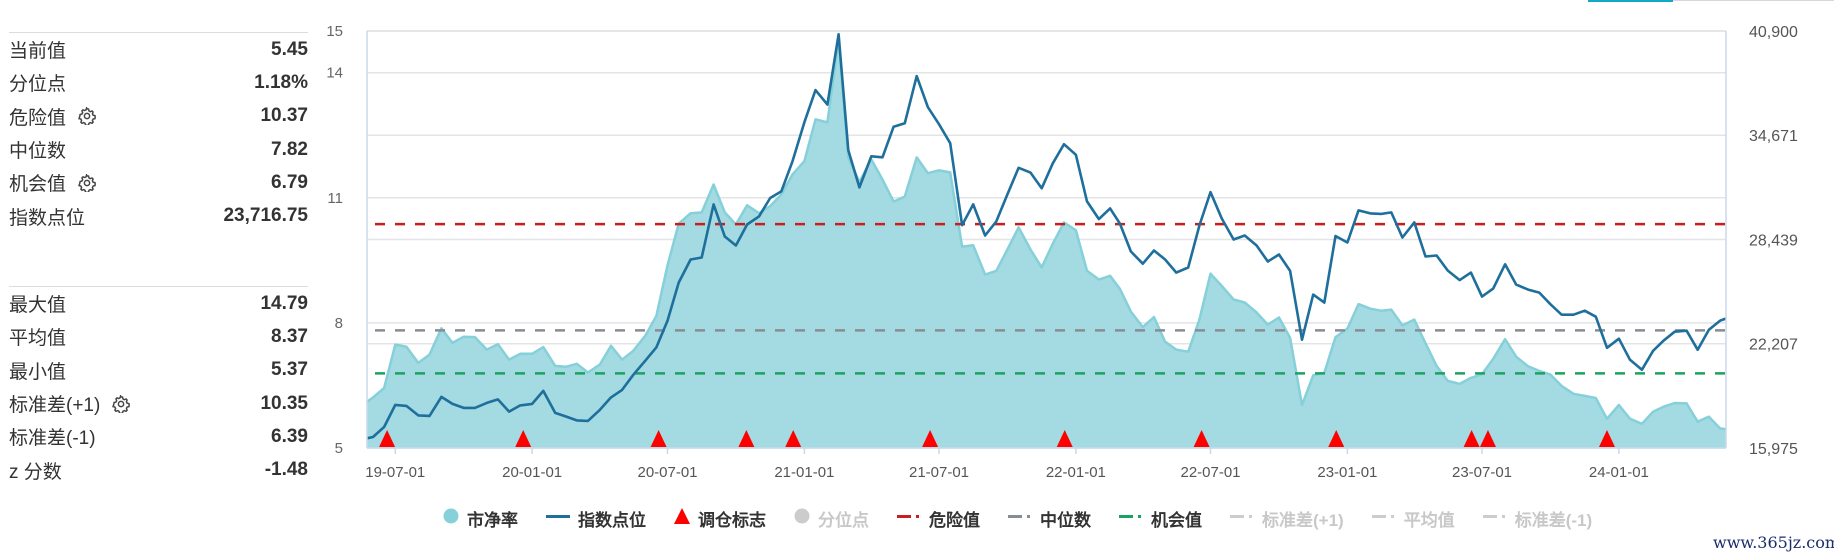 This screenshot has height=559, width=1834. What do you see at coordinates (682, 518) in the screenshot?
I see `triangle-icon` at bounding box center [682, 518].